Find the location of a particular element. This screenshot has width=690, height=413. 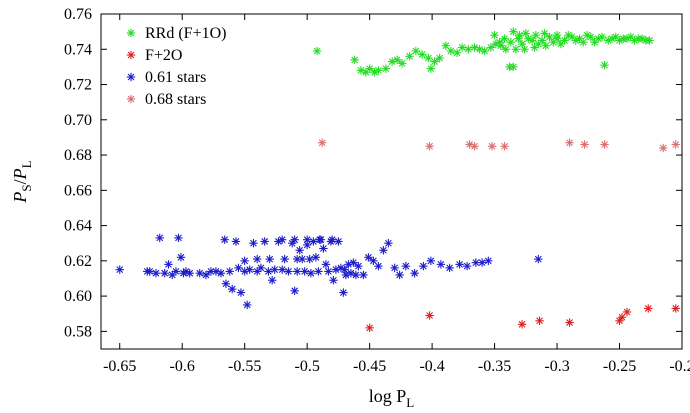

y-tick-label: 0.66 is located at coordinates (78, 190).